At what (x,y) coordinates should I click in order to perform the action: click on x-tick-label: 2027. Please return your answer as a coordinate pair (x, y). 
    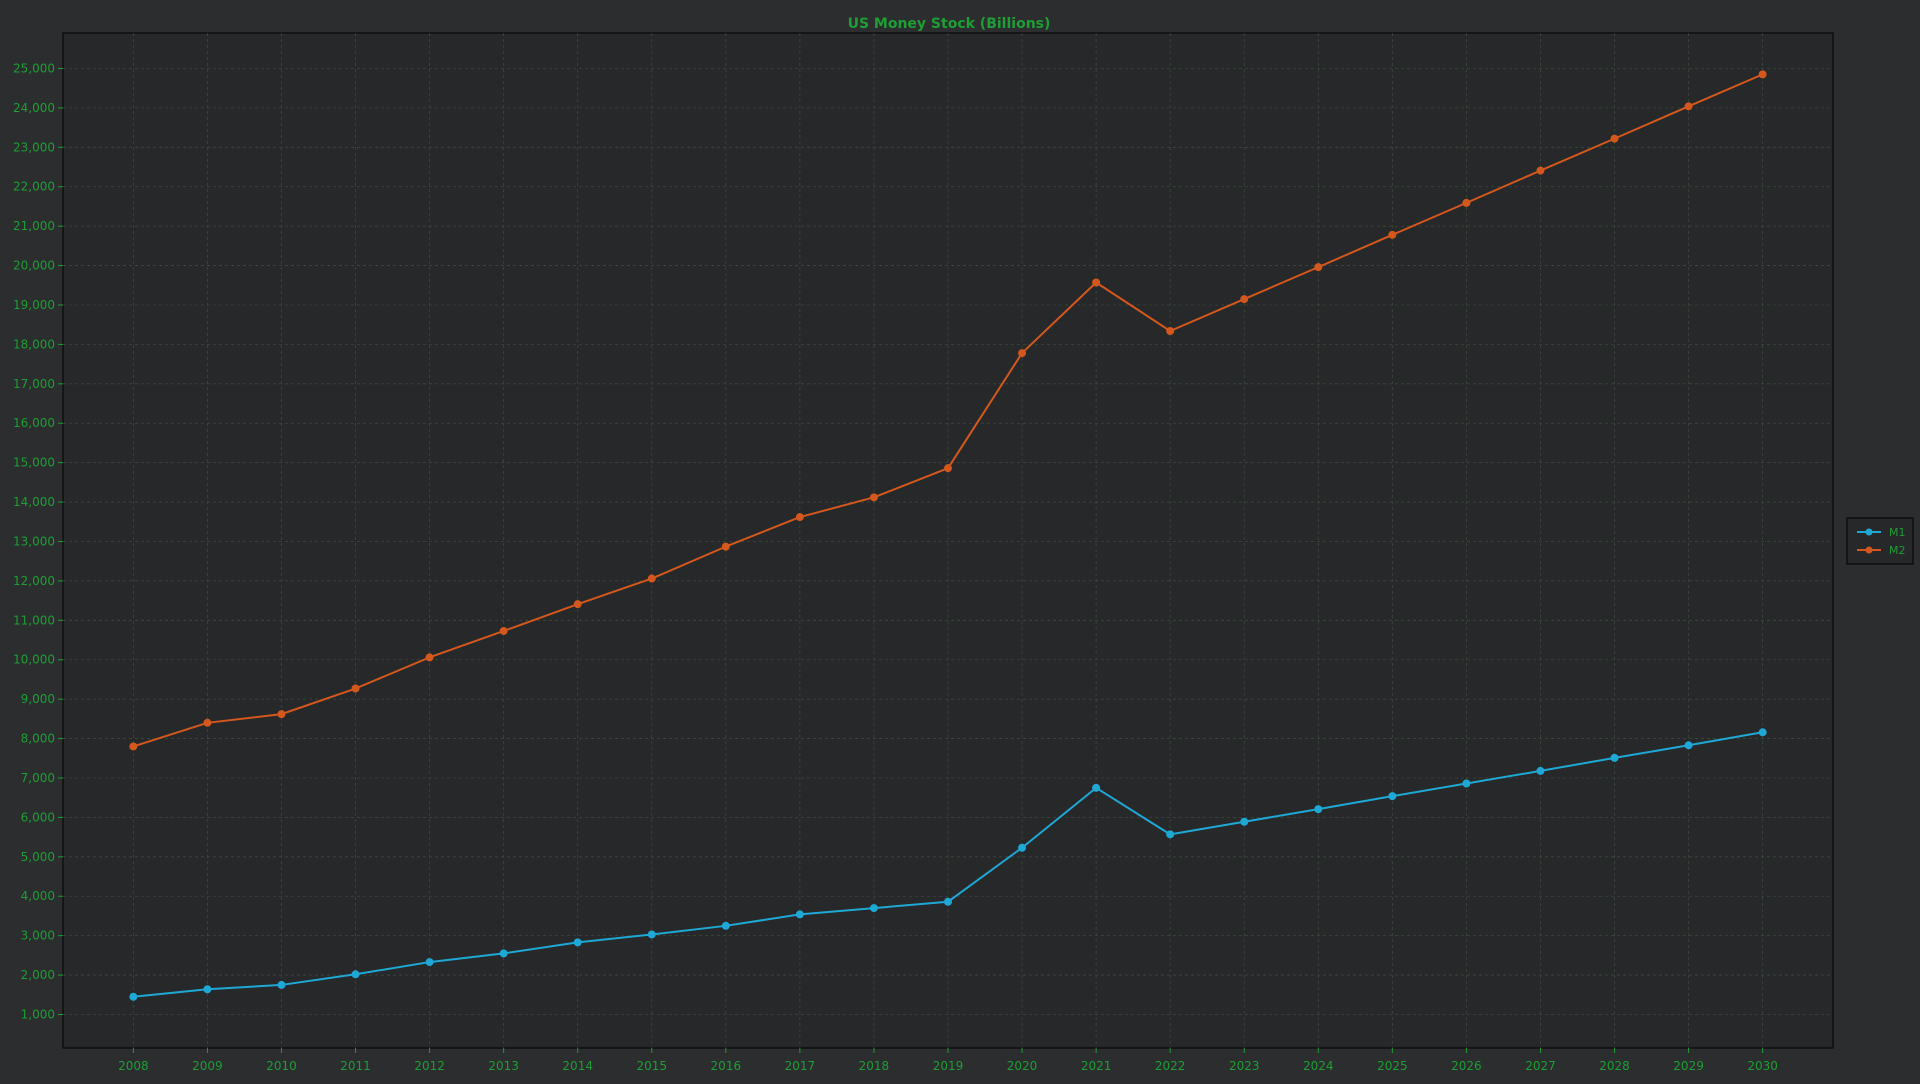
    Looking at the image, I should click on (1540, 1066).